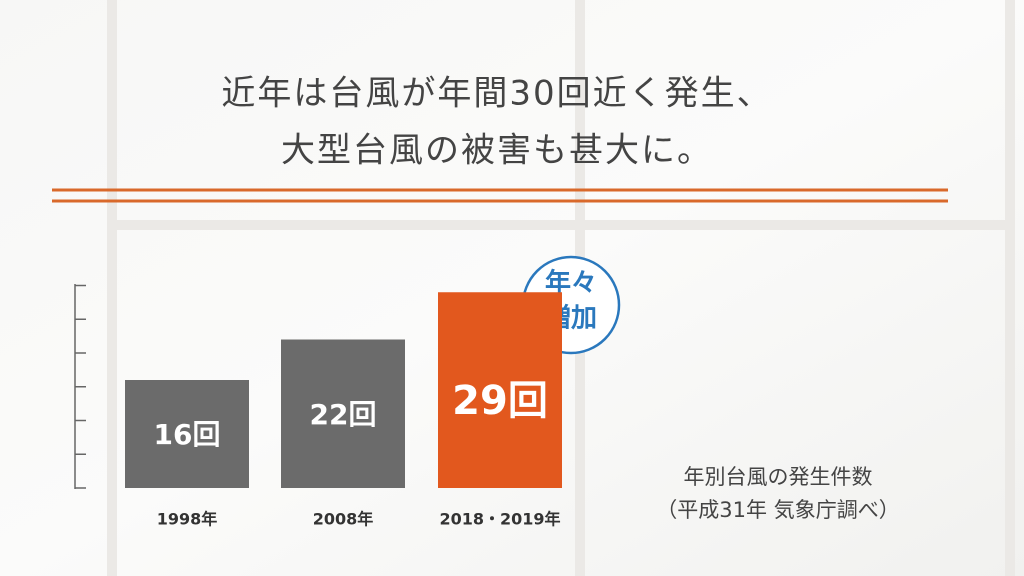  Describe the element at coordinates (187, 519) in the screenshot. I see `x-tick-label: 1998年` at that location.